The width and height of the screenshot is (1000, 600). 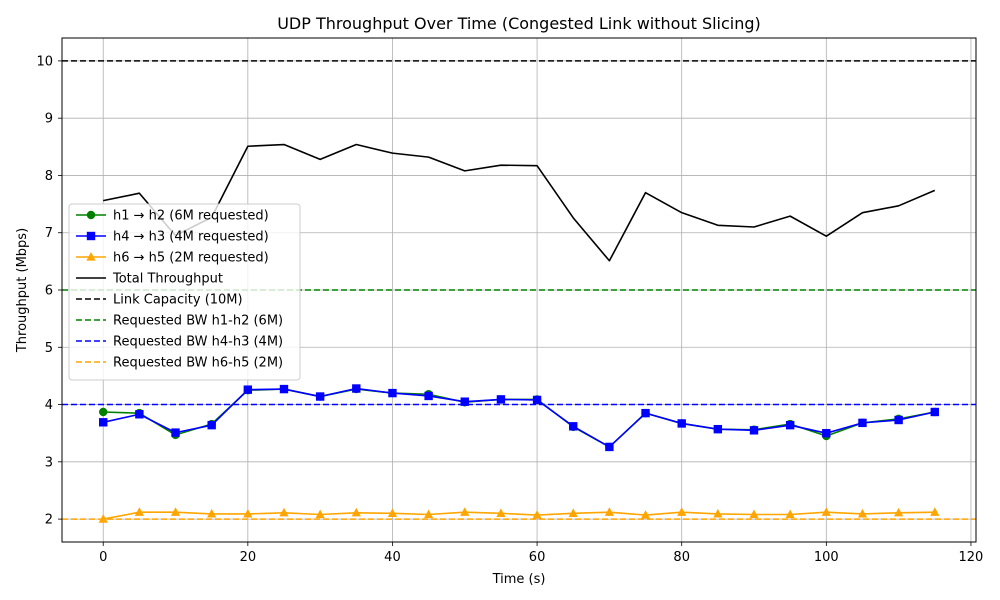 What do you see at coordinates (49, 119) in the screenshot?
I see `y-tick-label: 9` at bounding box center [49, 119].